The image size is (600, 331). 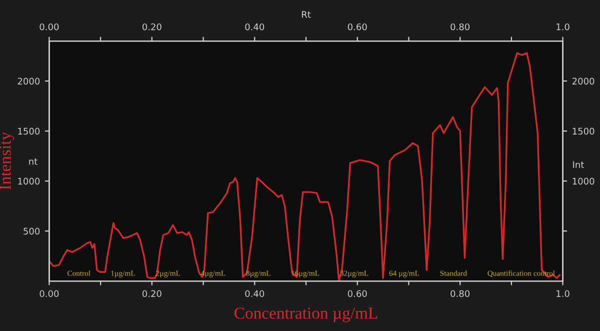 What do you see at coordinates (29, 181) in the screenshot?
I see `y-tick-label: 1000` at bounding box center [29, 181].